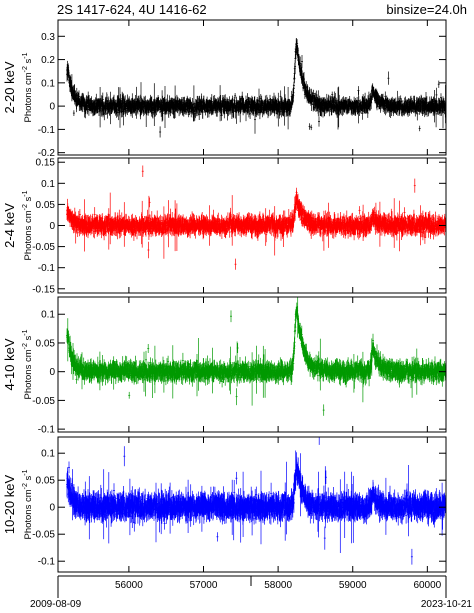 The width and height of the screenshot is (474, 613). Describe the element at coordinates (48, 37) in the screenshot. I see `y-tick-label: 0.3` at that location.